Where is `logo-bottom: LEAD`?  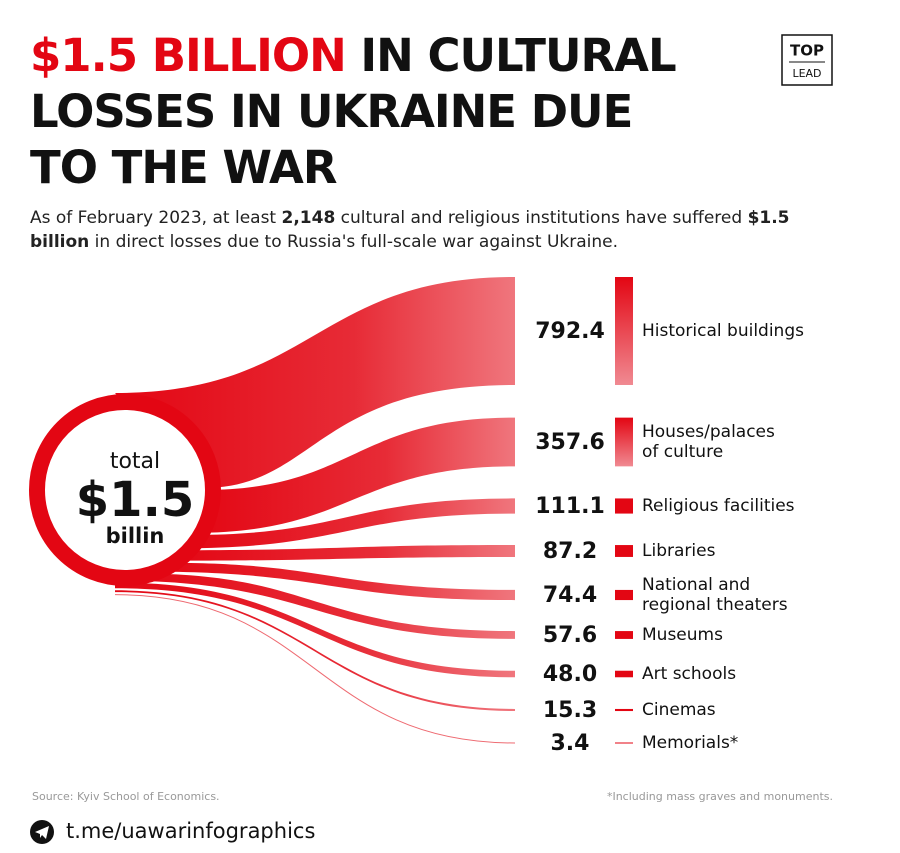
logo-bottom: LEAD is located at coordinates (806, 73).